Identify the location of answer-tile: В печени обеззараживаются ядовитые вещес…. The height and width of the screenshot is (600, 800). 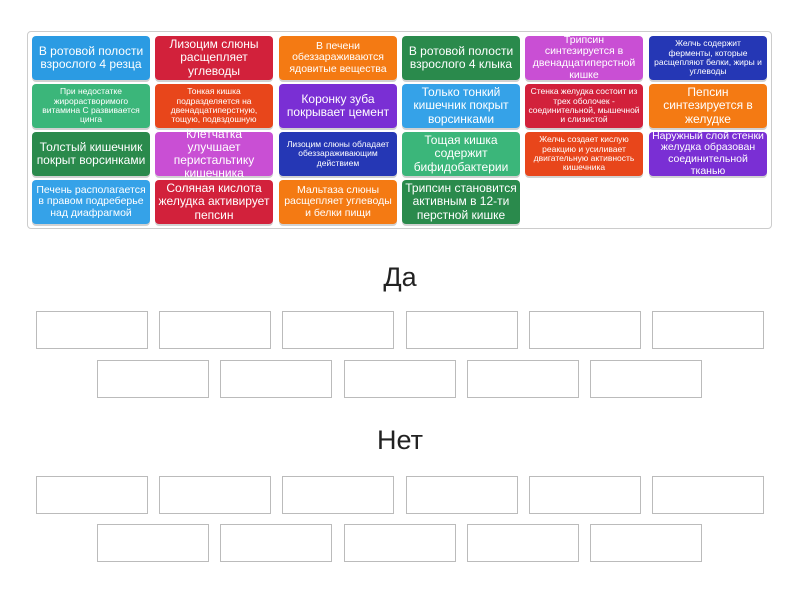
(338, 58).